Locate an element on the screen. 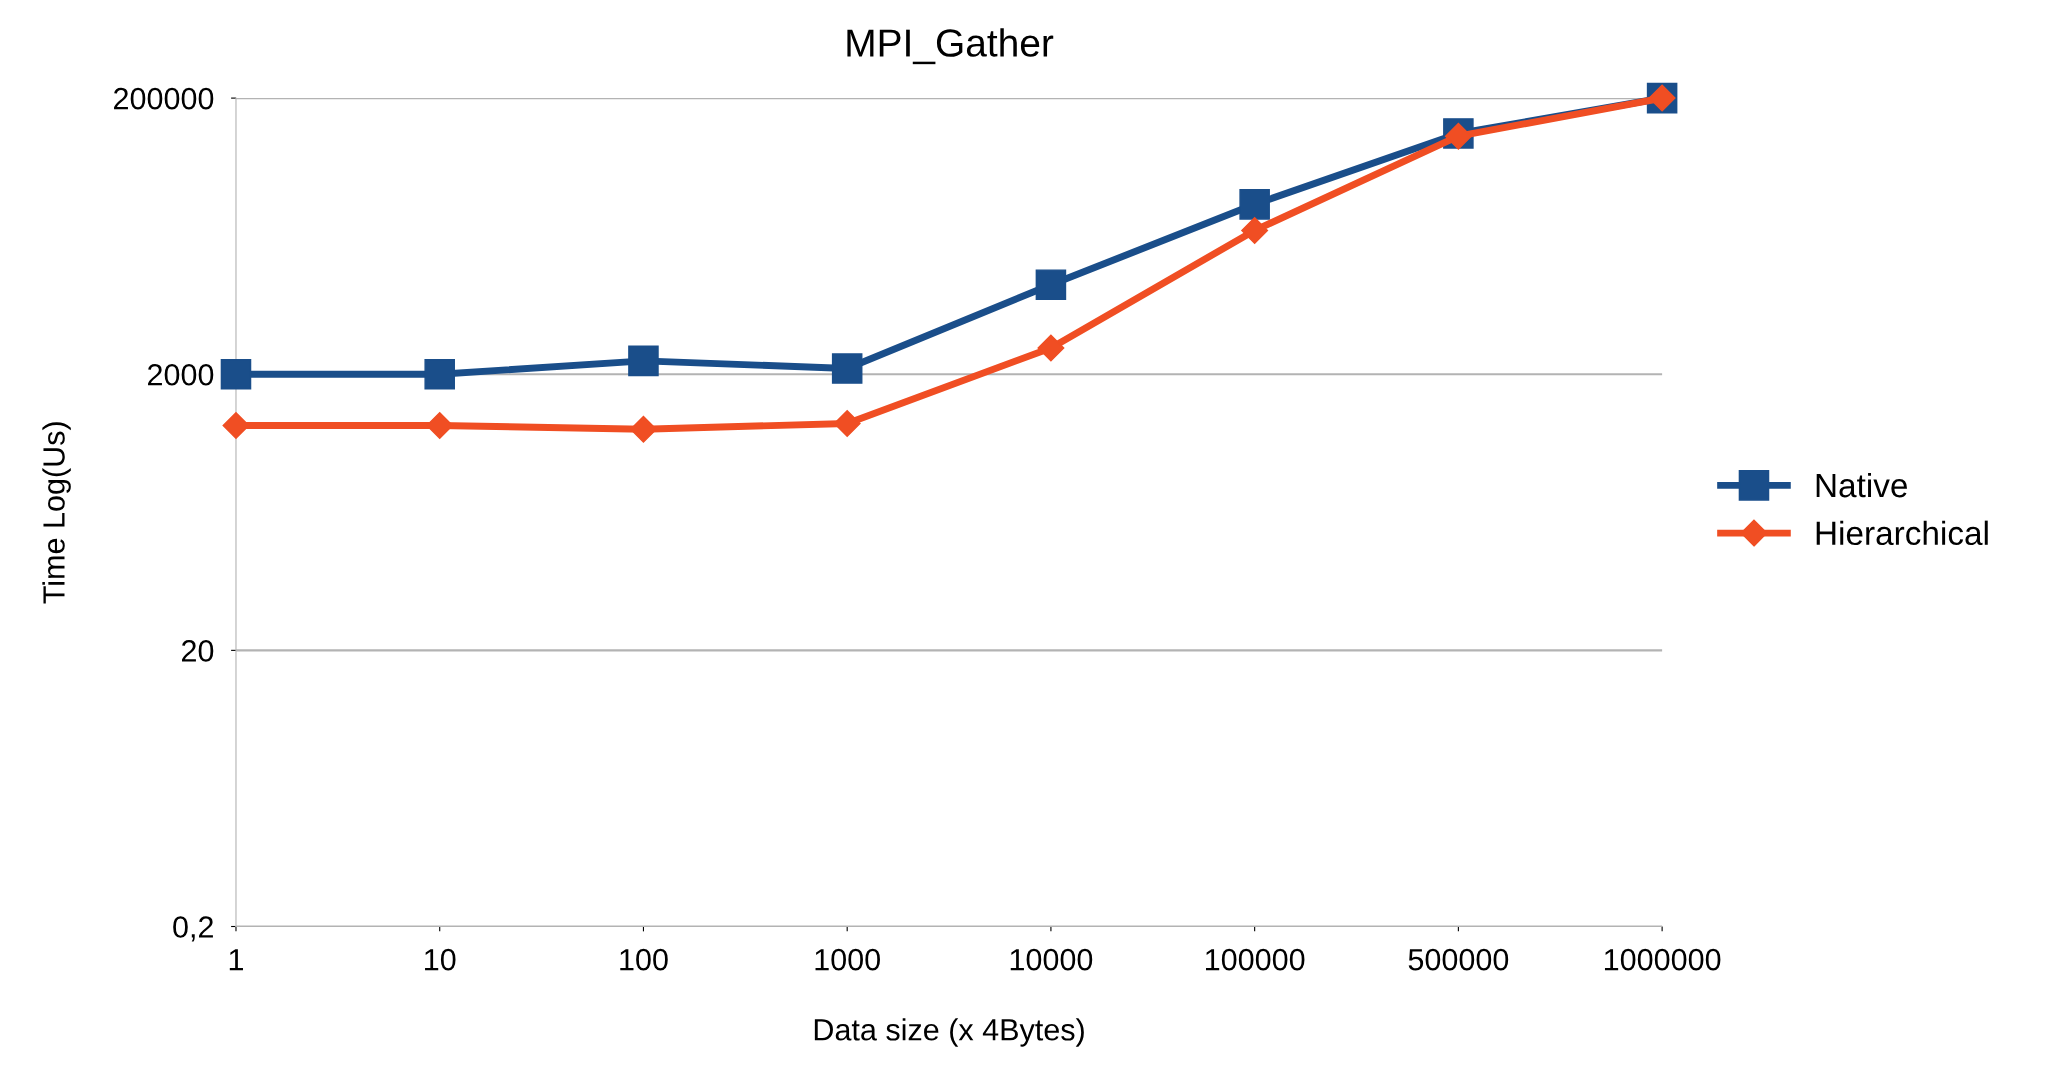 The image size is (2052, 1090). legend-label: Native is located at coordinates (1861, 485).